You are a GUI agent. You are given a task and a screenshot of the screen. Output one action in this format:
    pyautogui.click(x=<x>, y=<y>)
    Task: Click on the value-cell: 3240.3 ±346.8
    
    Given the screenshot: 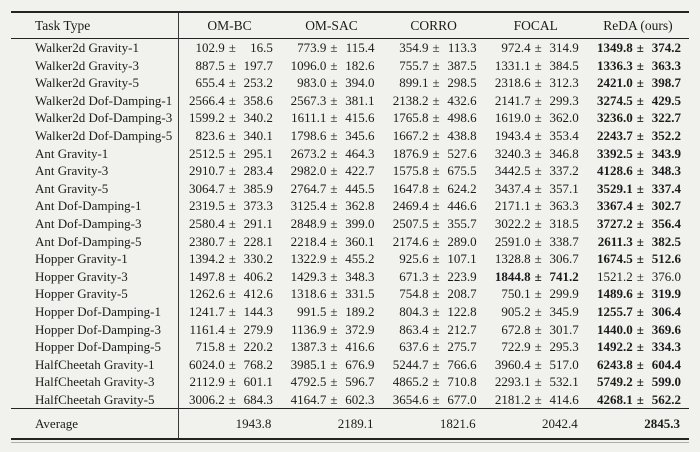 What is the action you would take?
    pyautogui.click(x=536, y=154)
    